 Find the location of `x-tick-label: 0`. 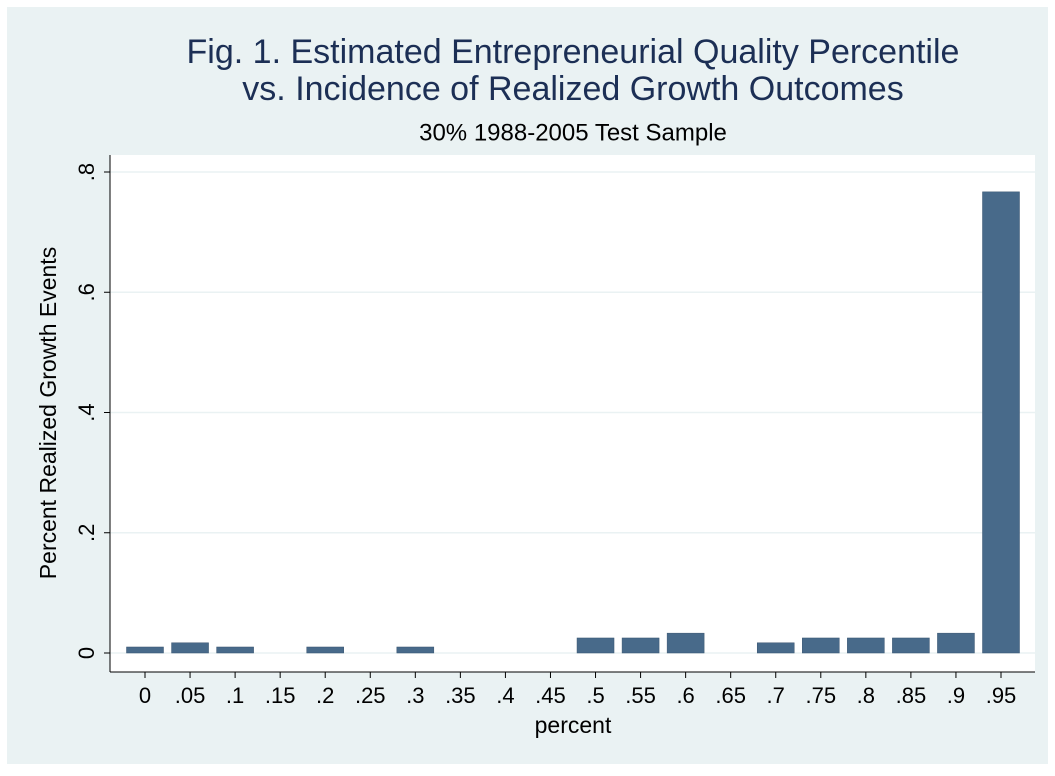

x-tick-label: 0 is located at coordinates (145, 695).